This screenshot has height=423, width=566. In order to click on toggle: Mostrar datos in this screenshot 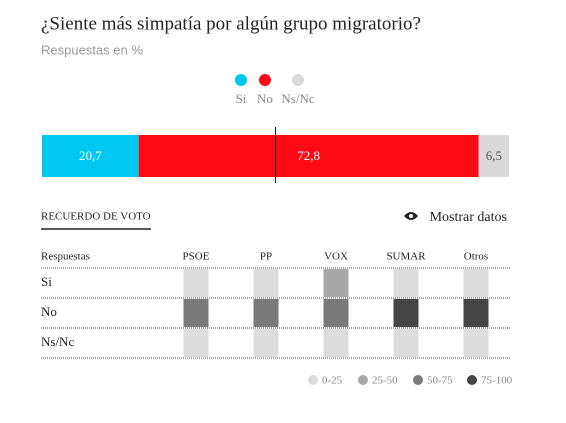, I will do `click(455, 217)`.